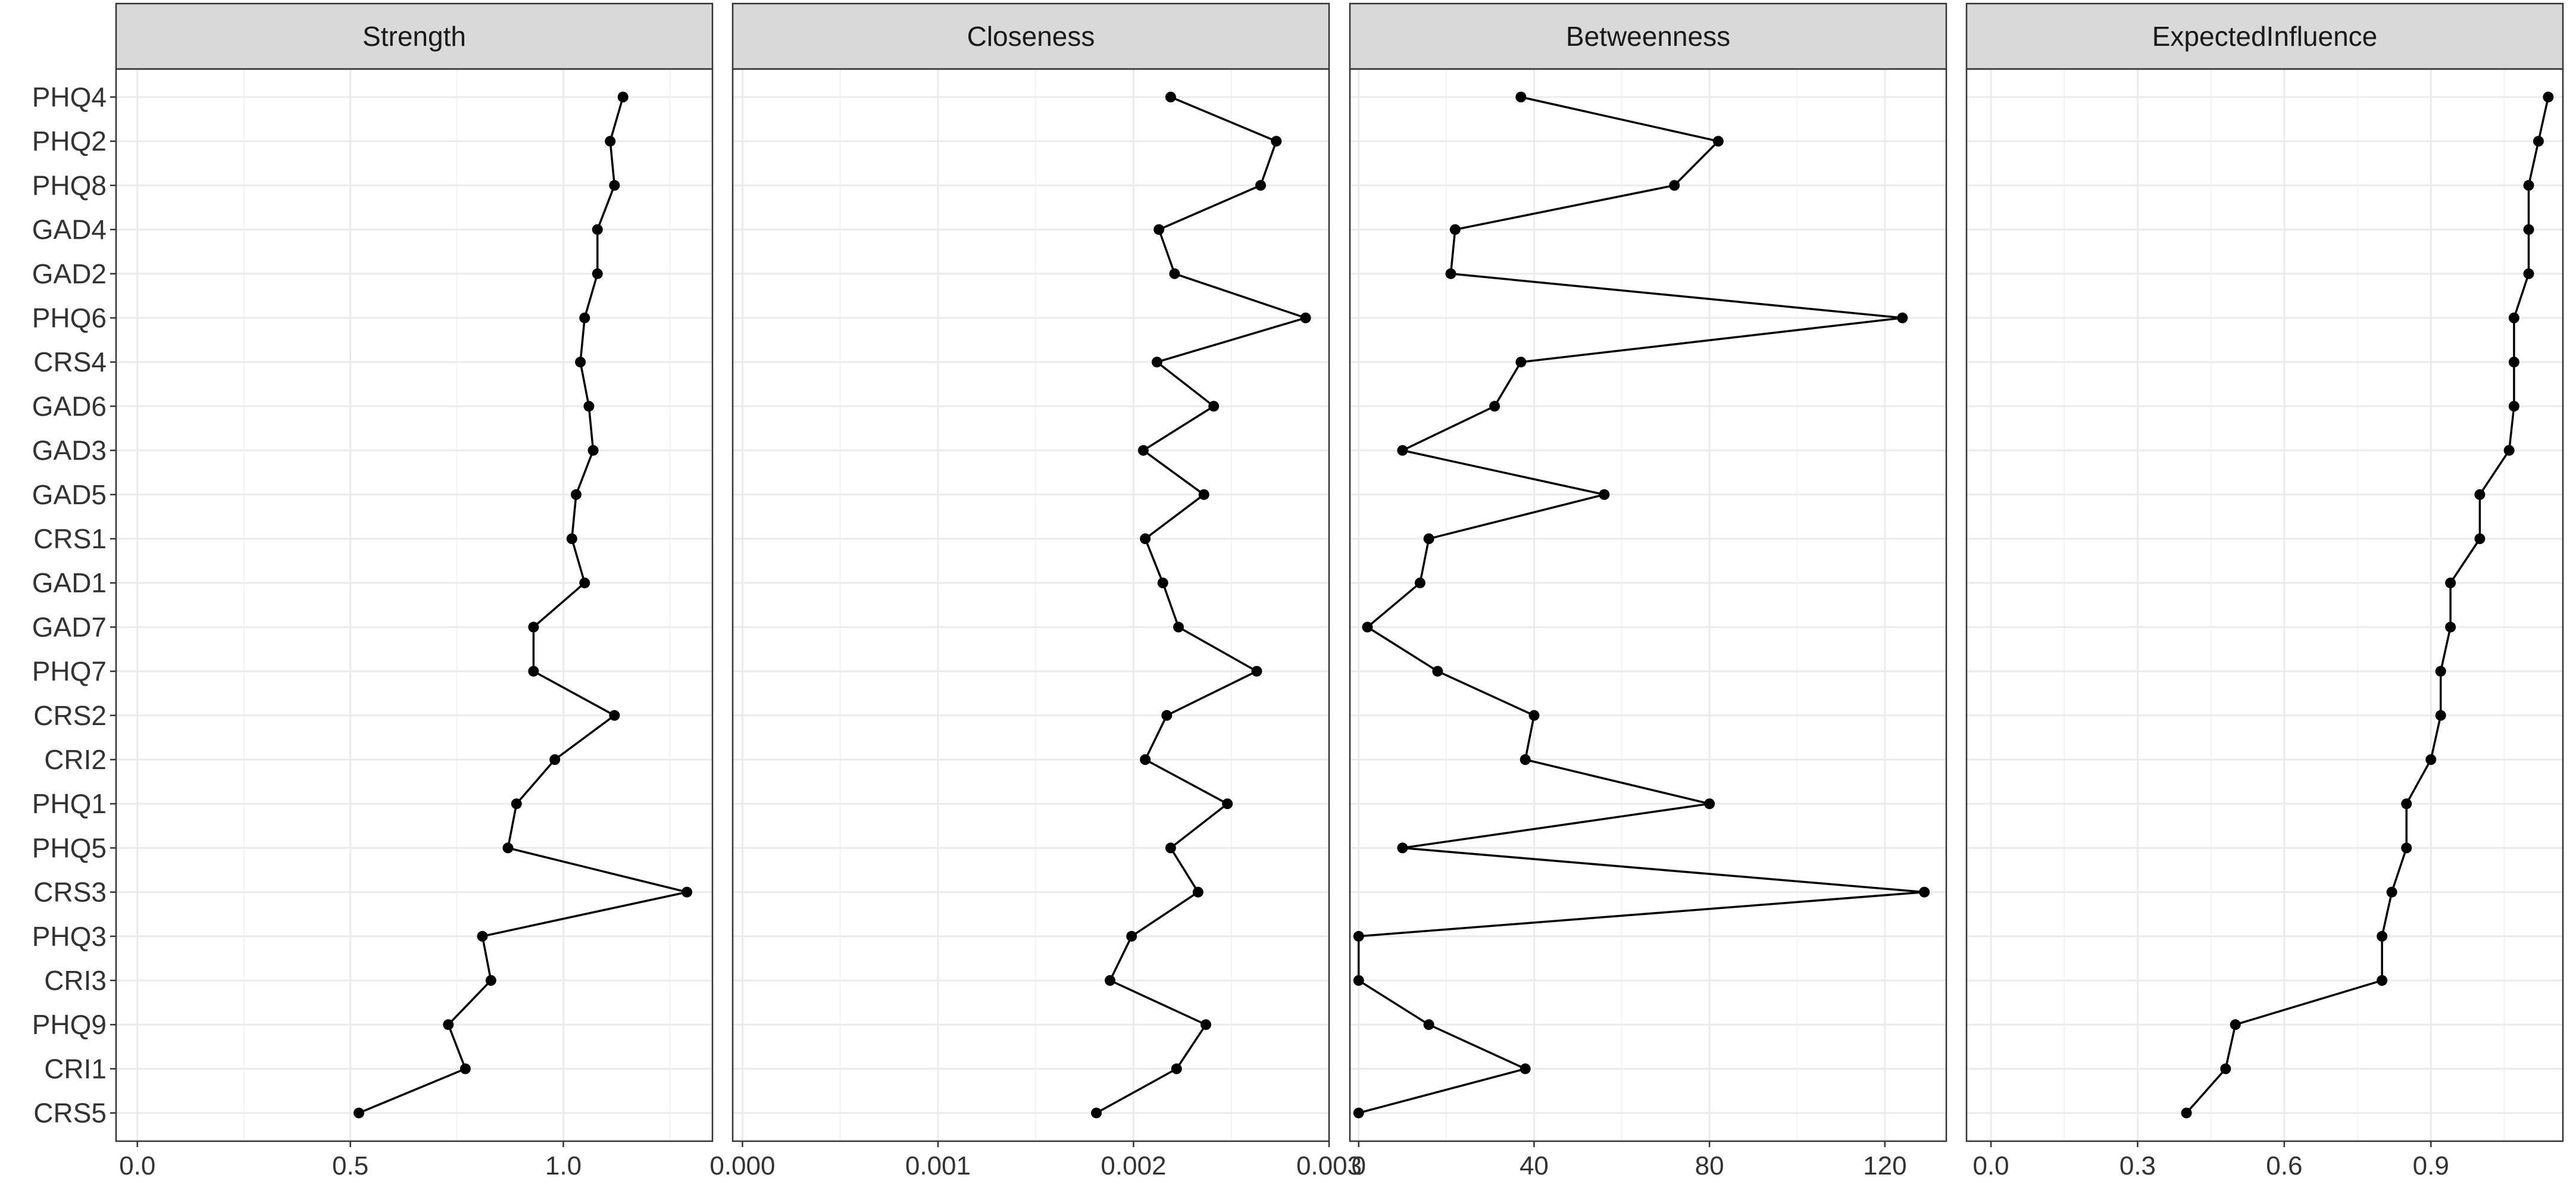  I want to click on y-tick-label: PHQ2, so click(69, 141).